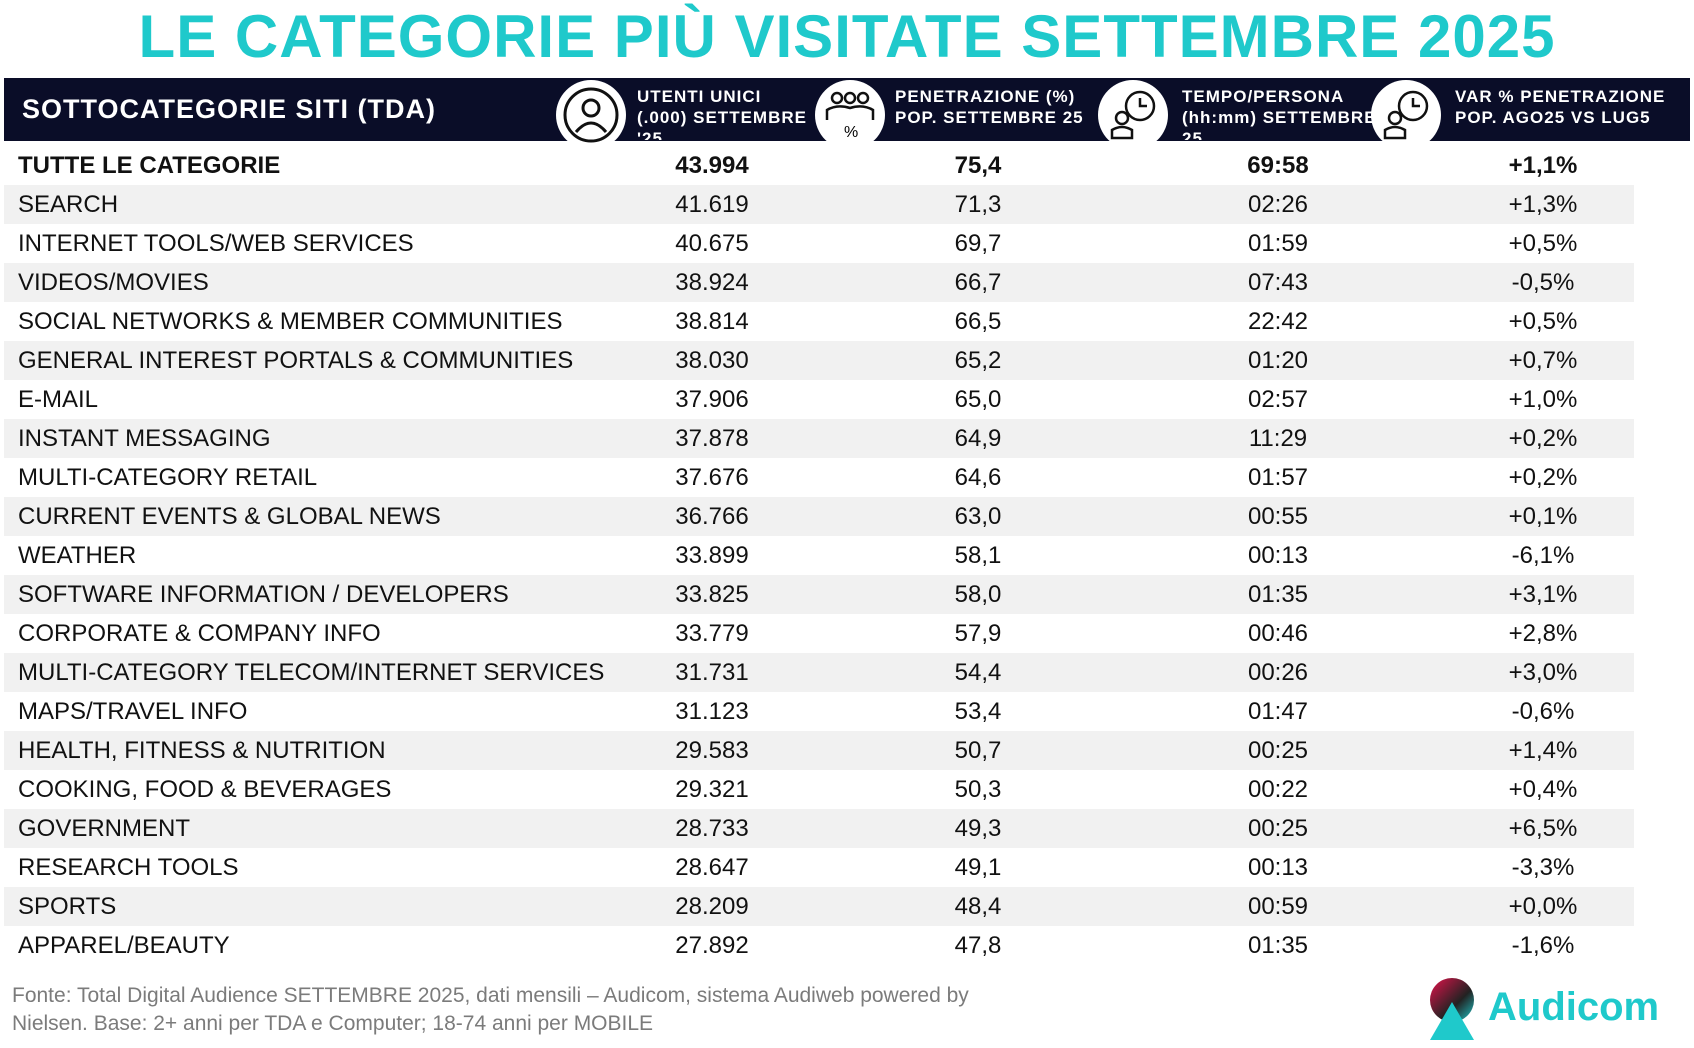 Image resolution: width=1694 pixels, height=1048 pixels. I want to click on title: LE CATEGORIE PIÙ VISITATE SETTEMBRE 2025, so click(847, 36).